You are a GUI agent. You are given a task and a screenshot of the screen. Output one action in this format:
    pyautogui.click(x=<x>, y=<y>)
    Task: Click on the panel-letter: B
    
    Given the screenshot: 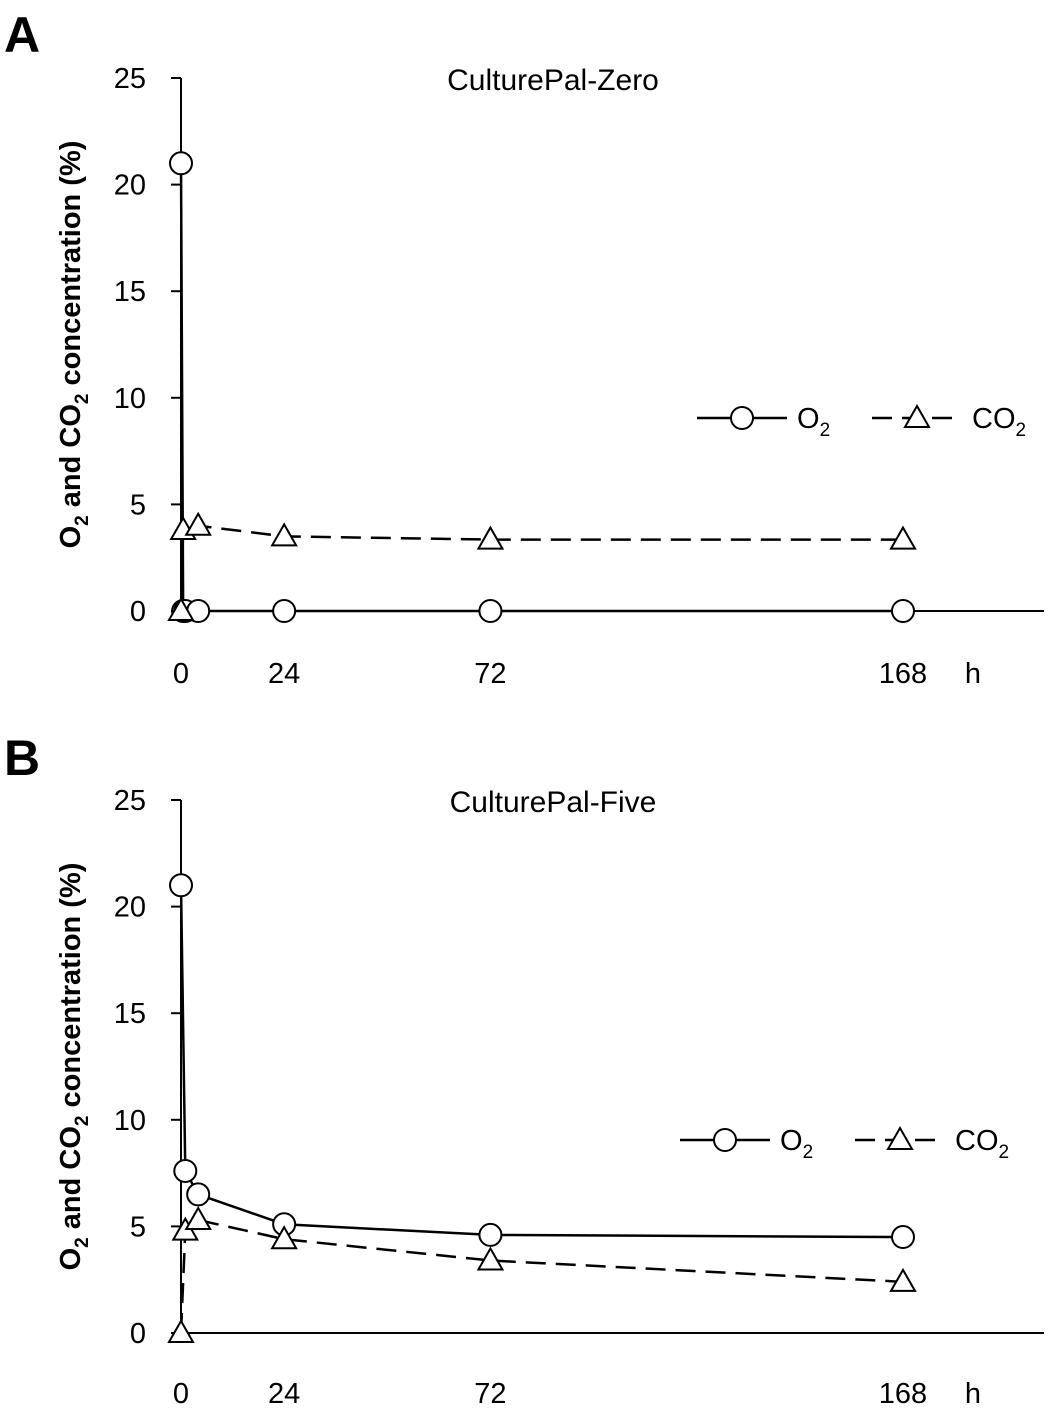 What is the action you would take?
    pyautogui.click(x=22, y=758)
    